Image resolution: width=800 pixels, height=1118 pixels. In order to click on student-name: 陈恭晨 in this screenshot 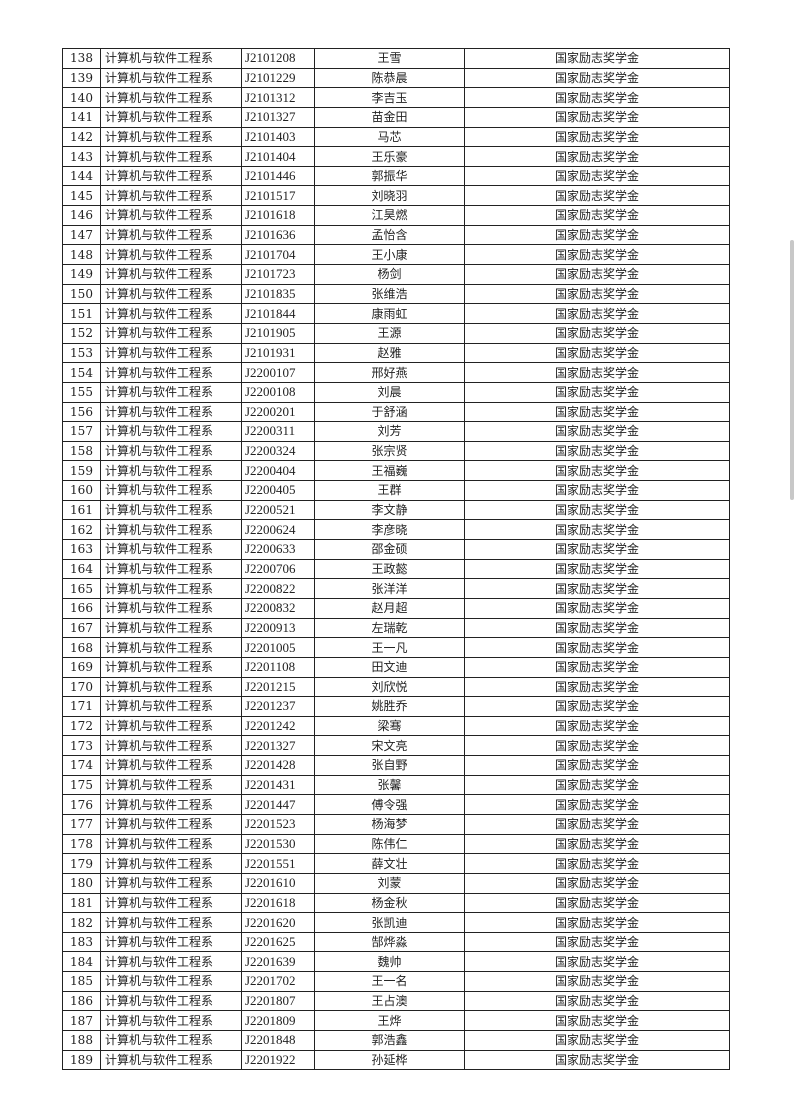, I will do `click(389, 78)`.